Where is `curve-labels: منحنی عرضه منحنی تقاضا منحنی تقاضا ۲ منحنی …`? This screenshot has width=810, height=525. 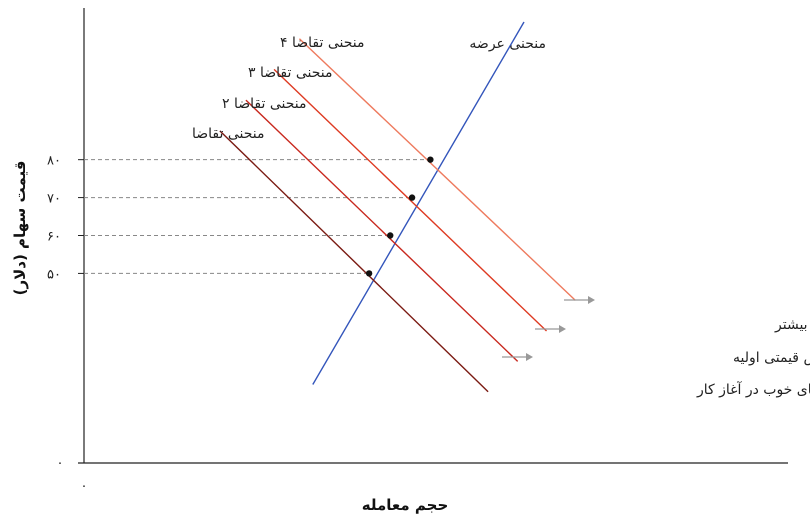 curve-labels: منحنی عرضه منحنی تقاضا منحنی تقاضا ۲ منحنی … is located at coordinates (369, 88).